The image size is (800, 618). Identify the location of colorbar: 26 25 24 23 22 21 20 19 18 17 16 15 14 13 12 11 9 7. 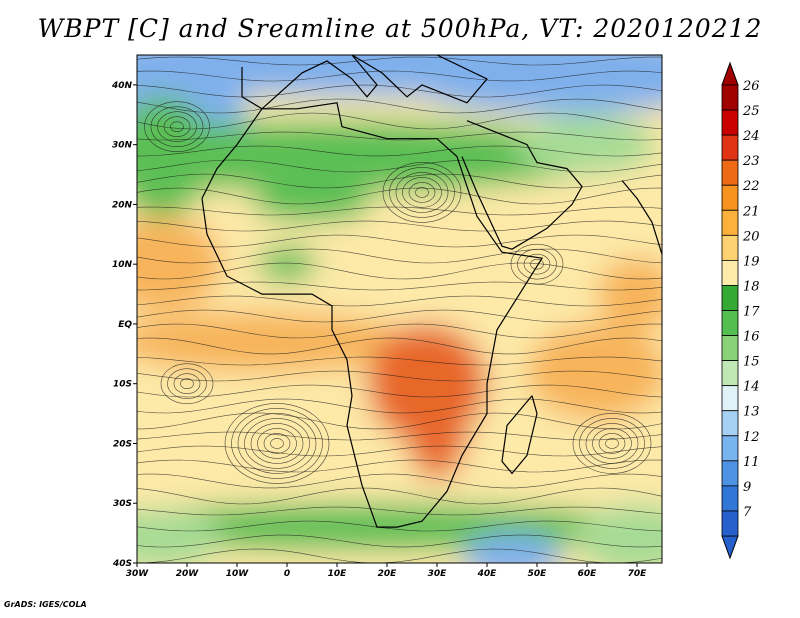
(740, 310).